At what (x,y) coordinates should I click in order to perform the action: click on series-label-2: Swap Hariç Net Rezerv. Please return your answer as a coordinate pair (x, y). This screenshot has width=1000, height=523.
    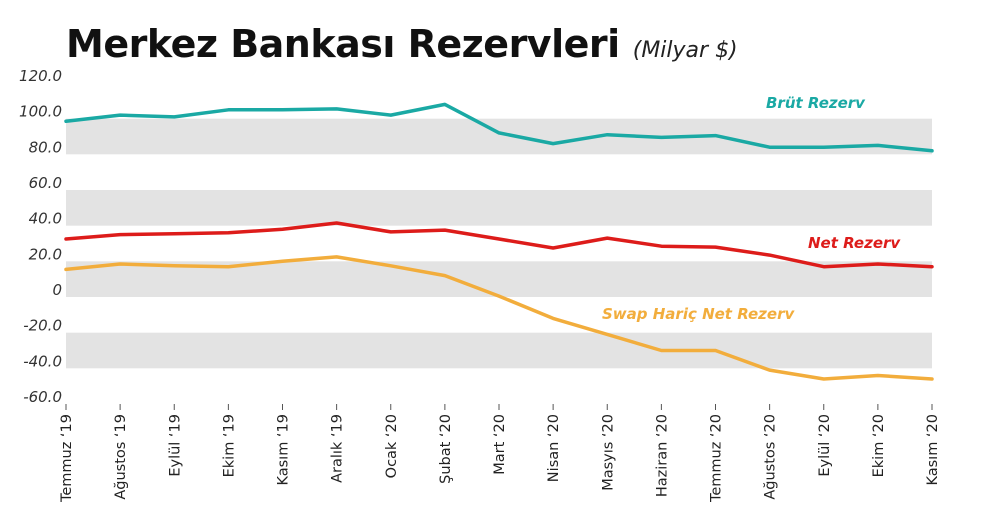
    Looking at the image, I should click on (698, 314).